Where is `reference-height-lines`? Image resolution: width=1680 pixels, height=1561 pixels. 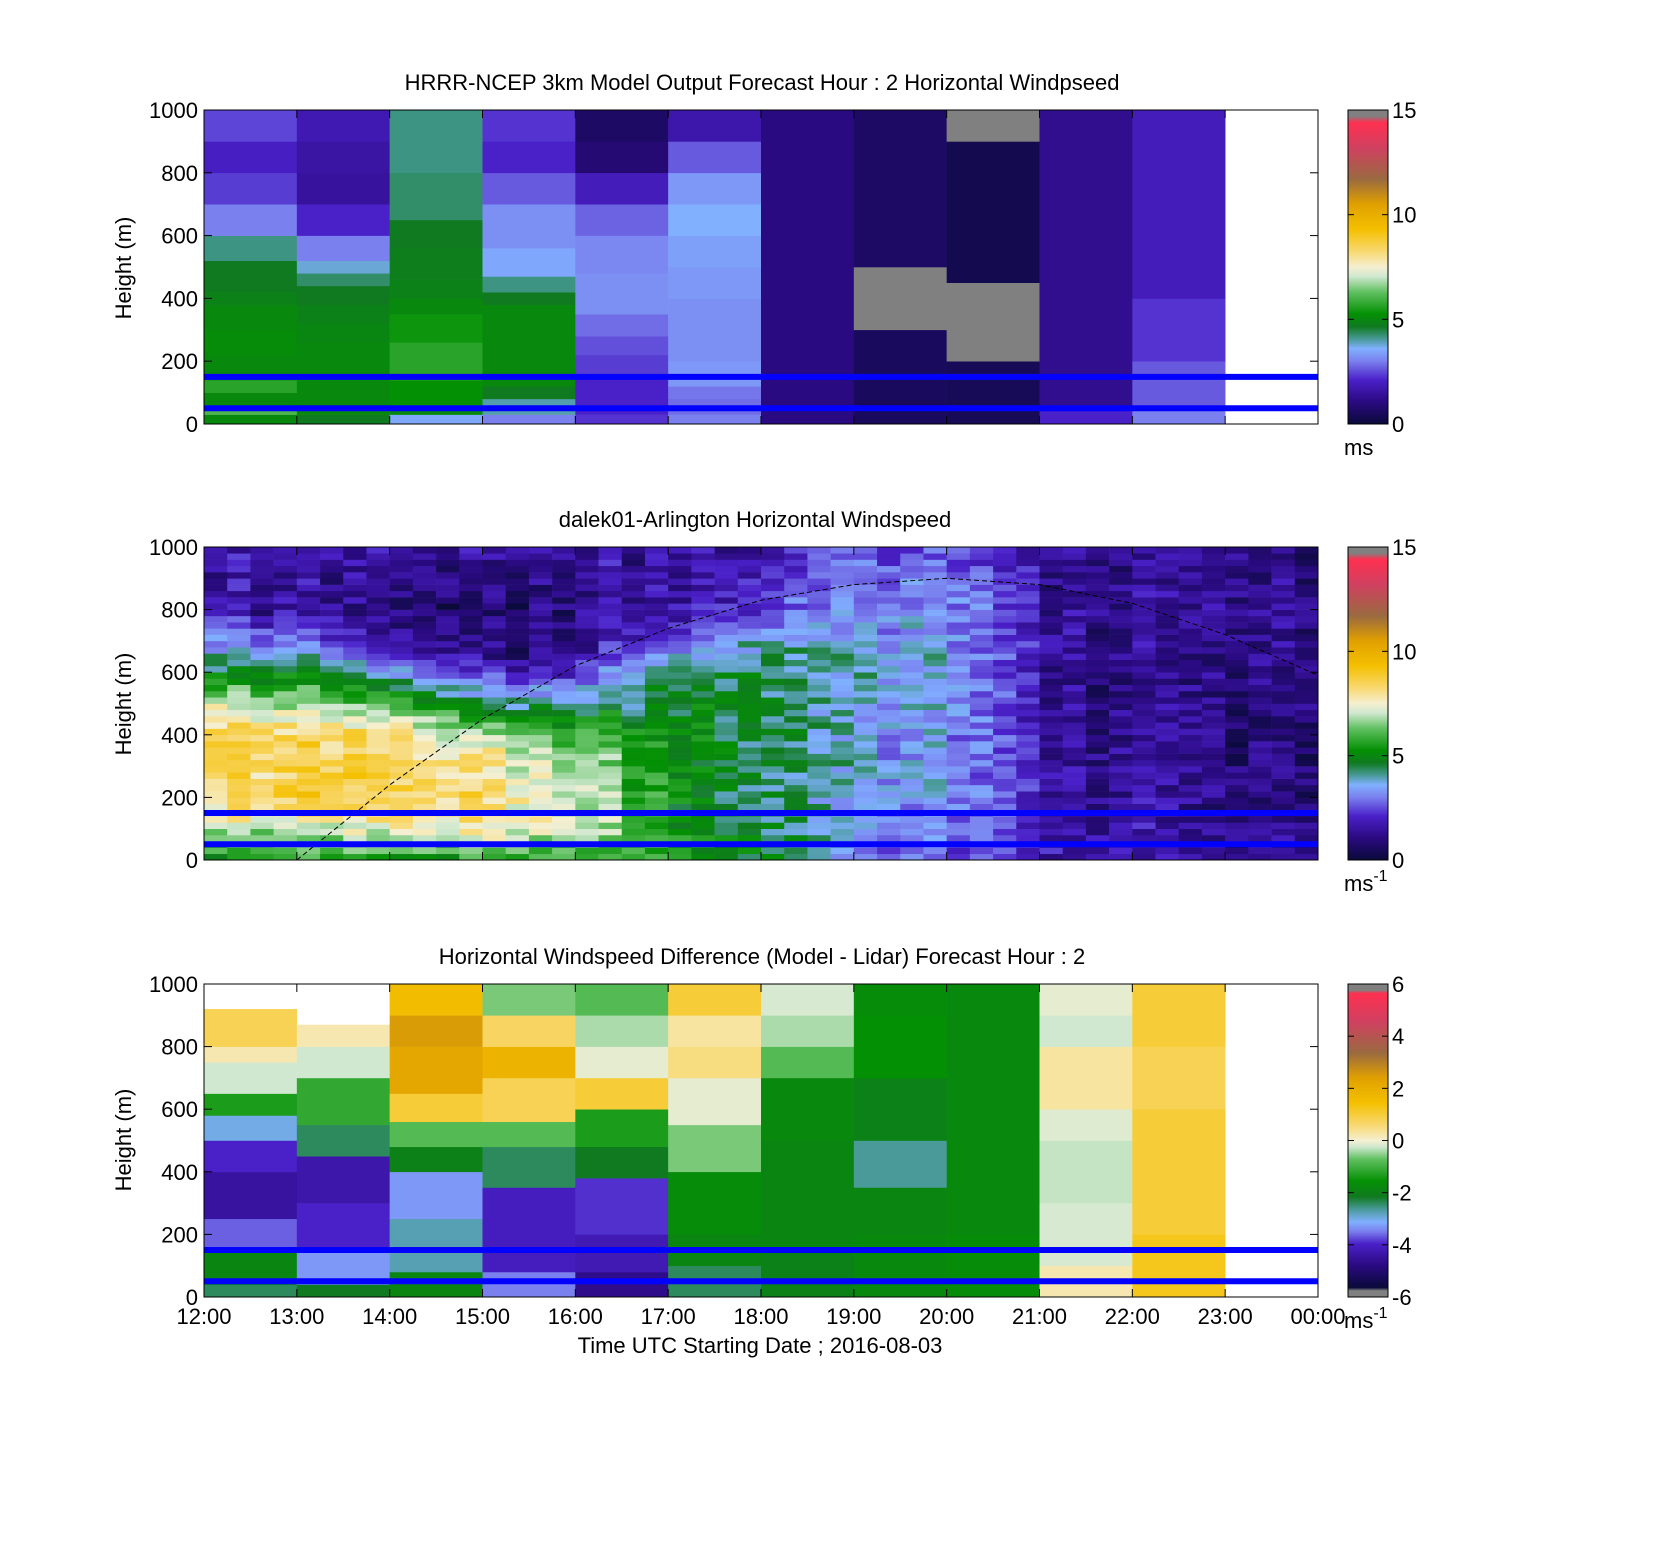
reference-height-lines is located at coordinates (761, 392).